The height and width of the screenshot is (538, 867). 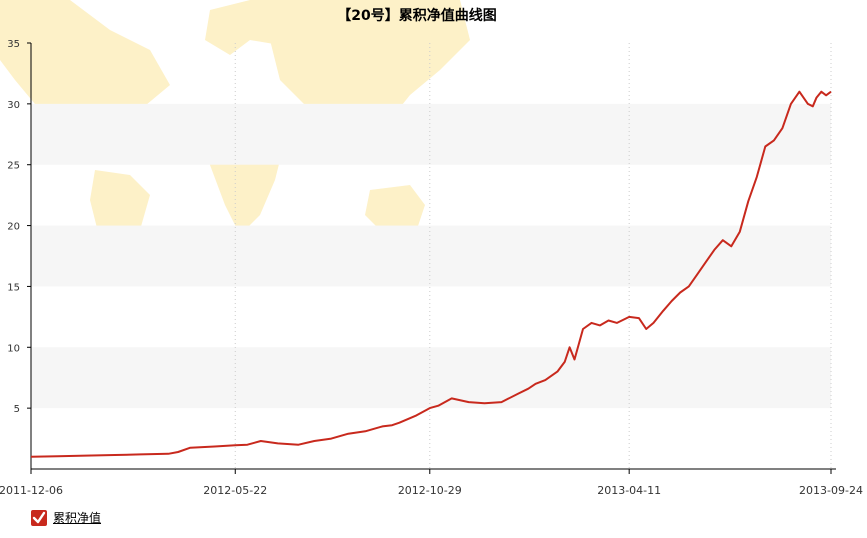 I want to click on y-axis-ticks: 5 10 15 20 25 30 35, so click(x=19, y=227).